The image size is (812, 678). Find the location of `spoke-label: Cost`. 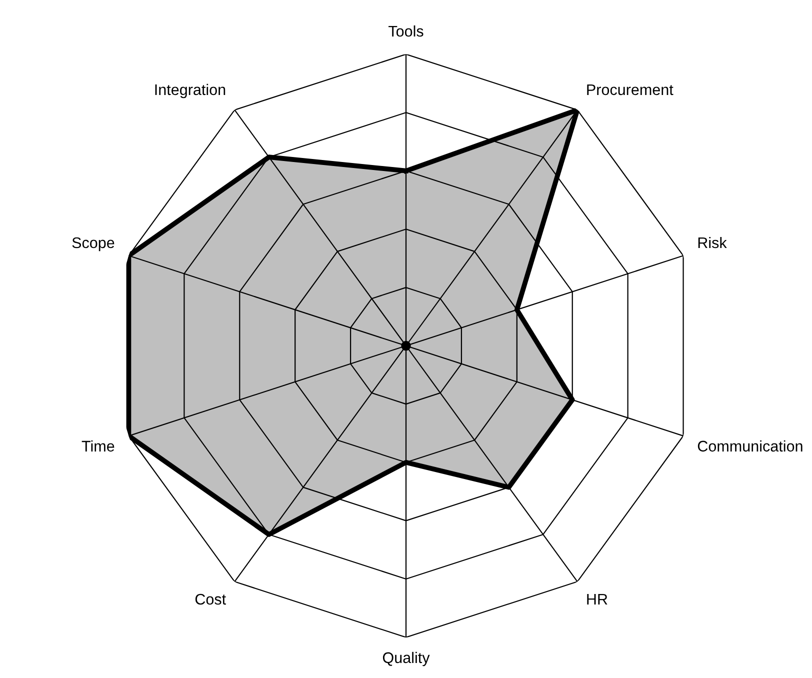

spoke-label: Cost is located at coordinates (210, 599).